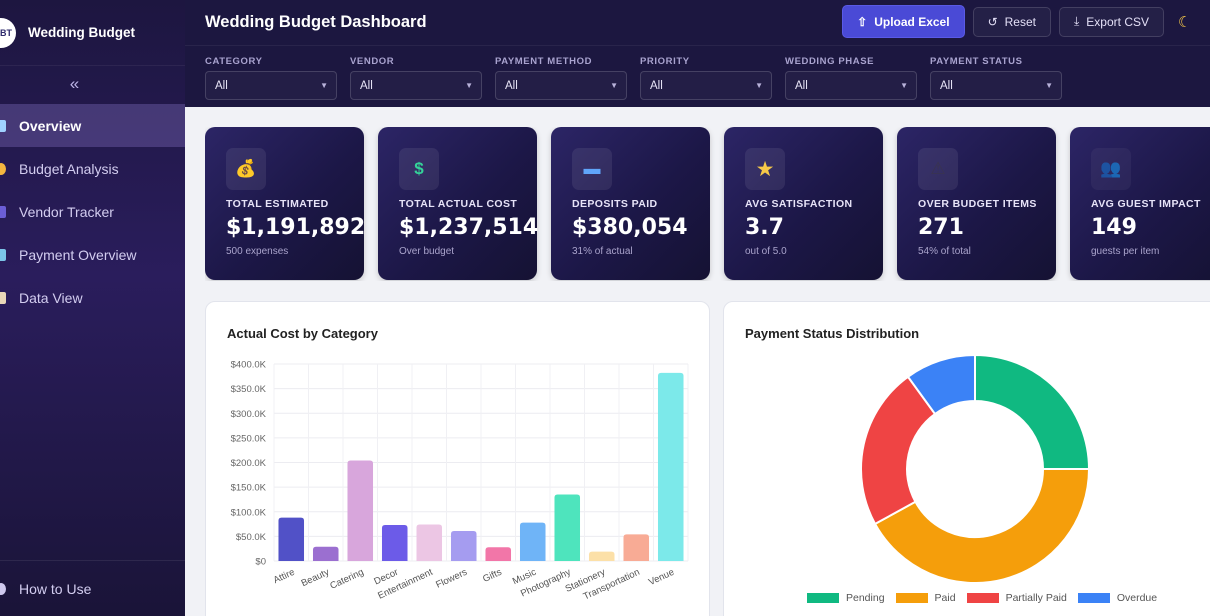  I want to click on x-tick-label: Venue, so click(661, 577).